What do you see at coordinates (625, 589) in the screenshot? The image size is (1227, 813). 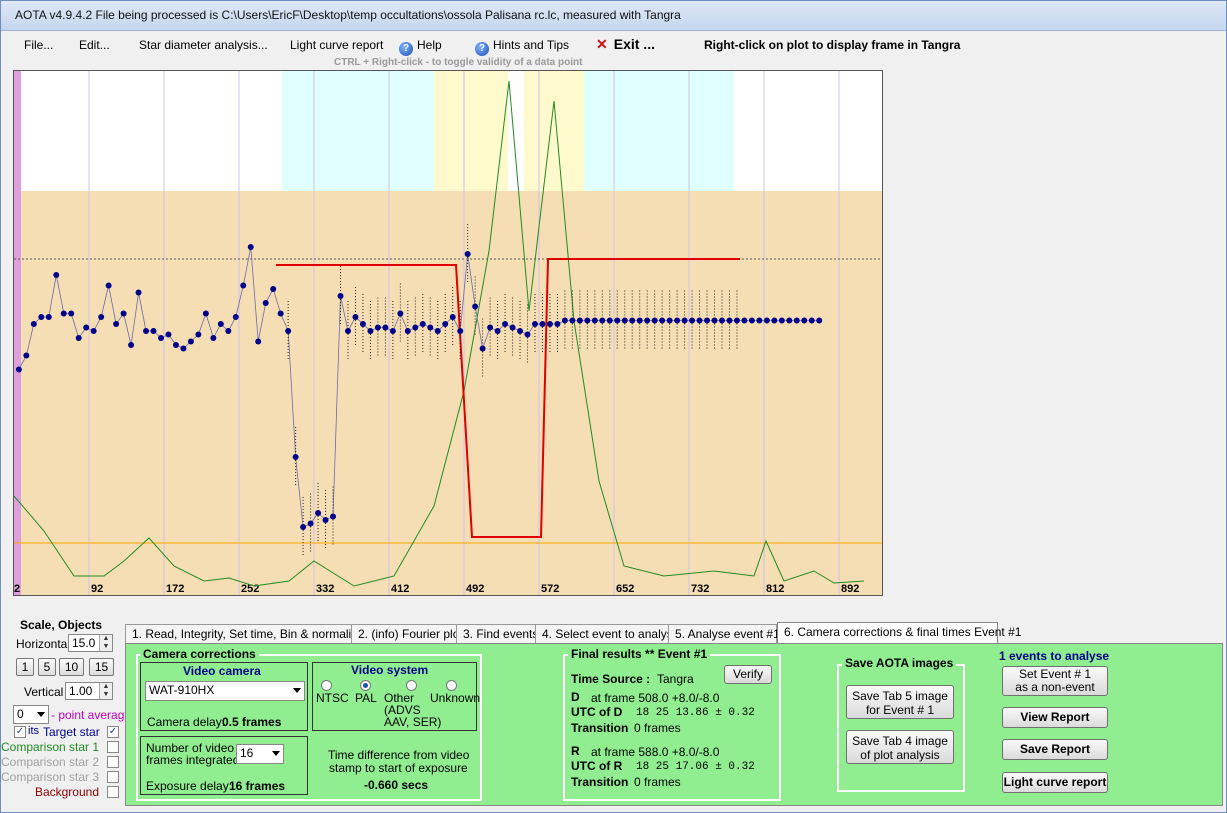 I see `x-tick-label: 652` at bounding box center [625, 589].